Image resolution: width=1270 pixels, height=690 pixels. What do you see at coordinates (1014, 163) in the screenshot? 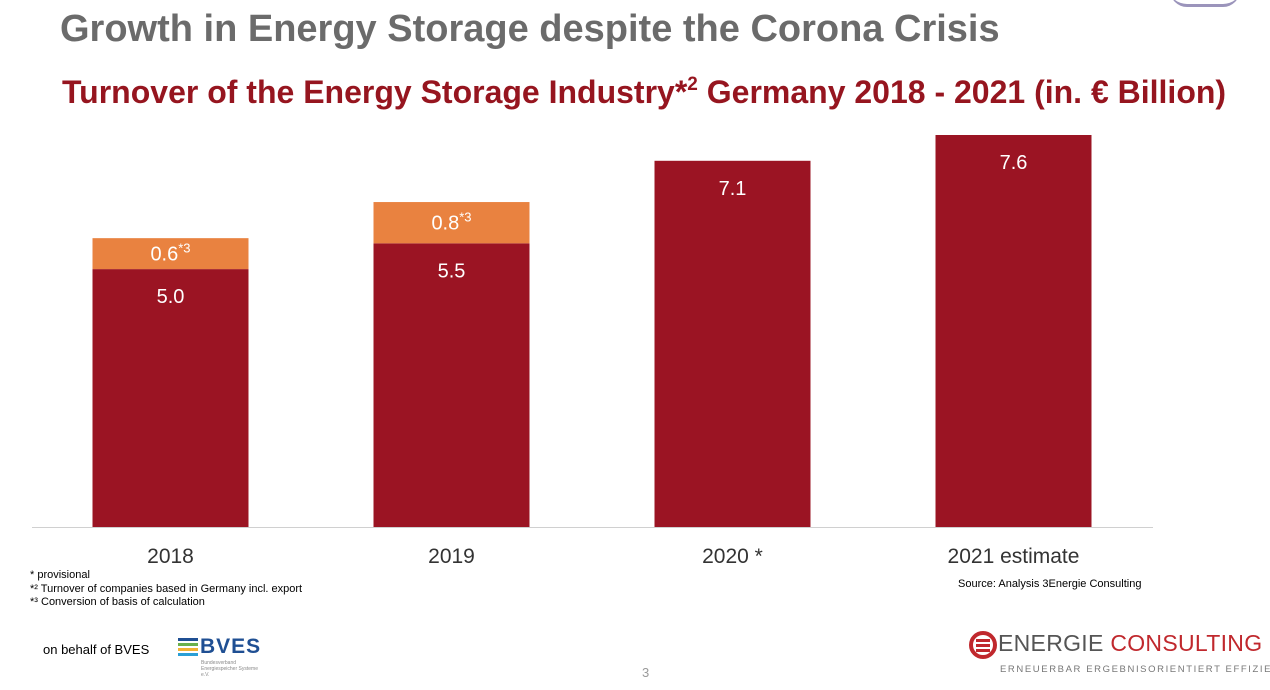
I see `bar-value-label: 7.6` at bounding box center [1014, 163].